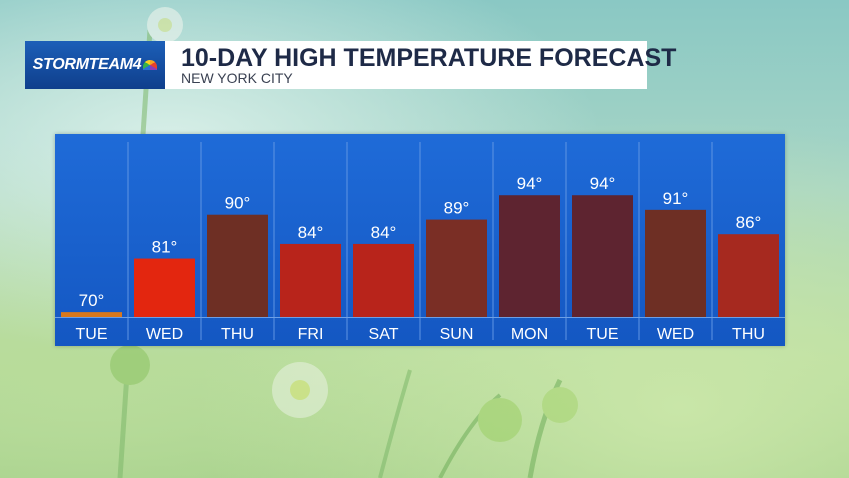 This screenshot has height=478, width=849. What do you see at coordinates (87, 64) in the screenshot?
I see `brand-label: STORMTEAM4` at bounding box center [87, 64].